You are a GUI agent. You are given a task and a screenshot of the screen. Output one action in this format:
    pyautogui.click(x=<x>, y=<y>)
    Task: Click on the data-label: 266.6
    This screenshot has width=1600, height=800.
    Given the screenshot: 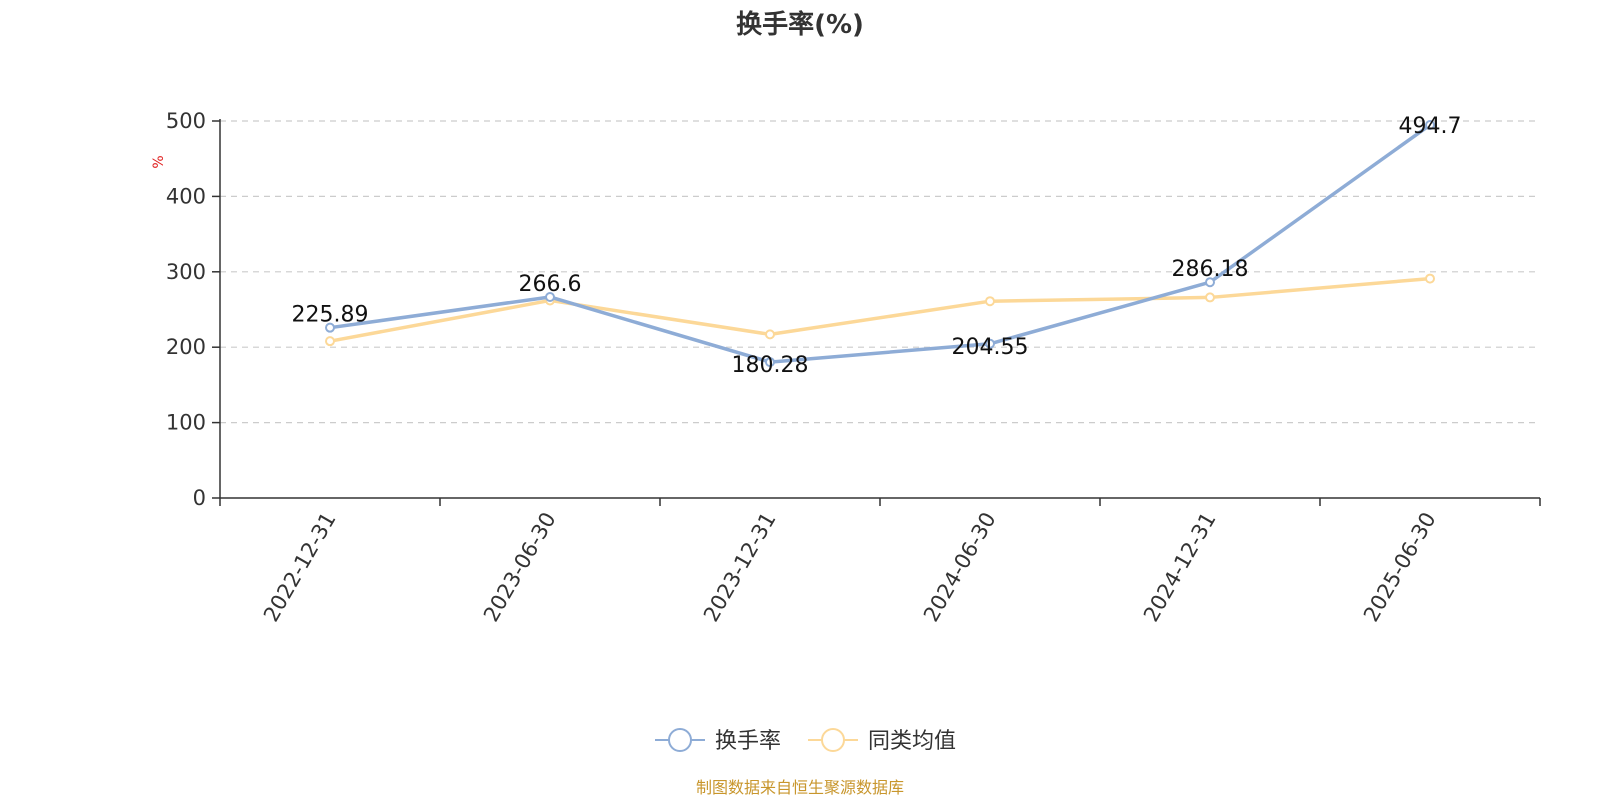 What is the action you would take?
    pyautogui.click(x=550, y=284)
    